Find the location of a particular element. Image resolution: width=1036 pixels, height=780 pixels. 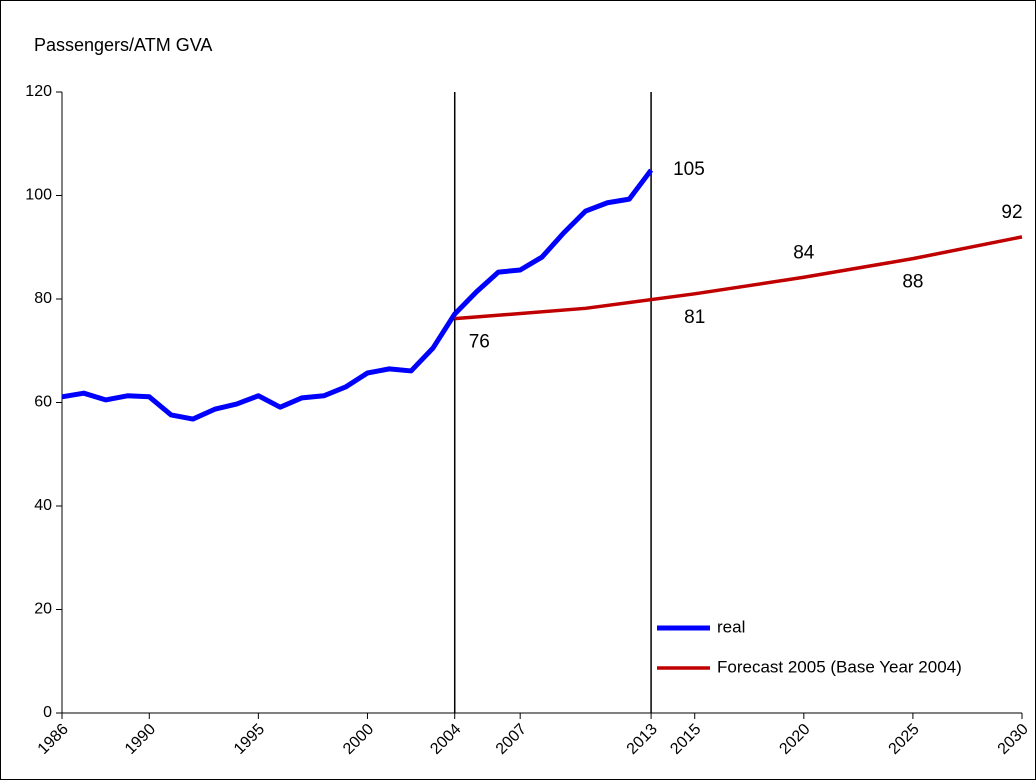

data-label: 88 is located at coordinates (912, 282).